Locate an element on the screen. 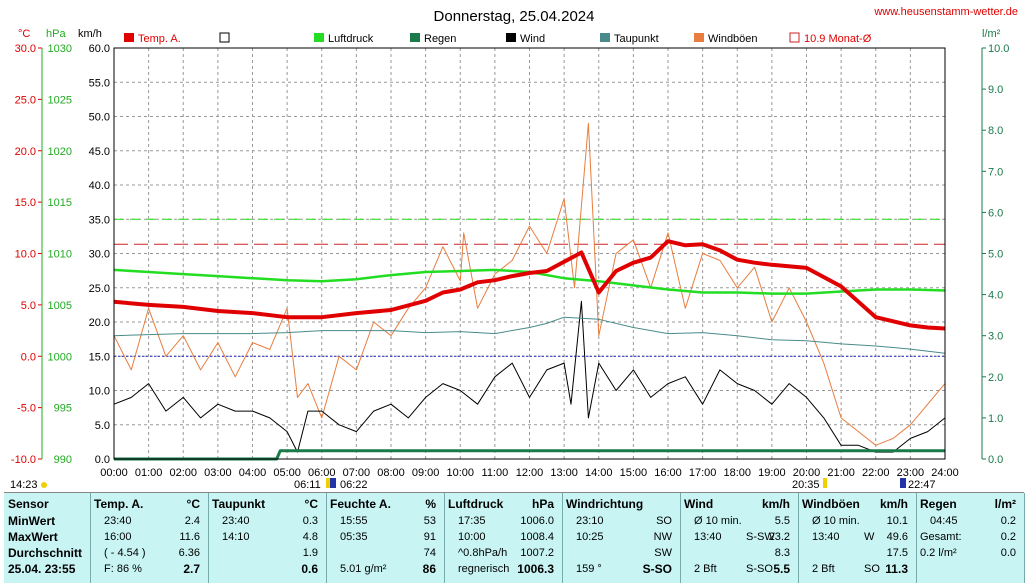 This screenshot has width=1034, height=587. stats-header-unit: % is located at coordinates (430, 504).